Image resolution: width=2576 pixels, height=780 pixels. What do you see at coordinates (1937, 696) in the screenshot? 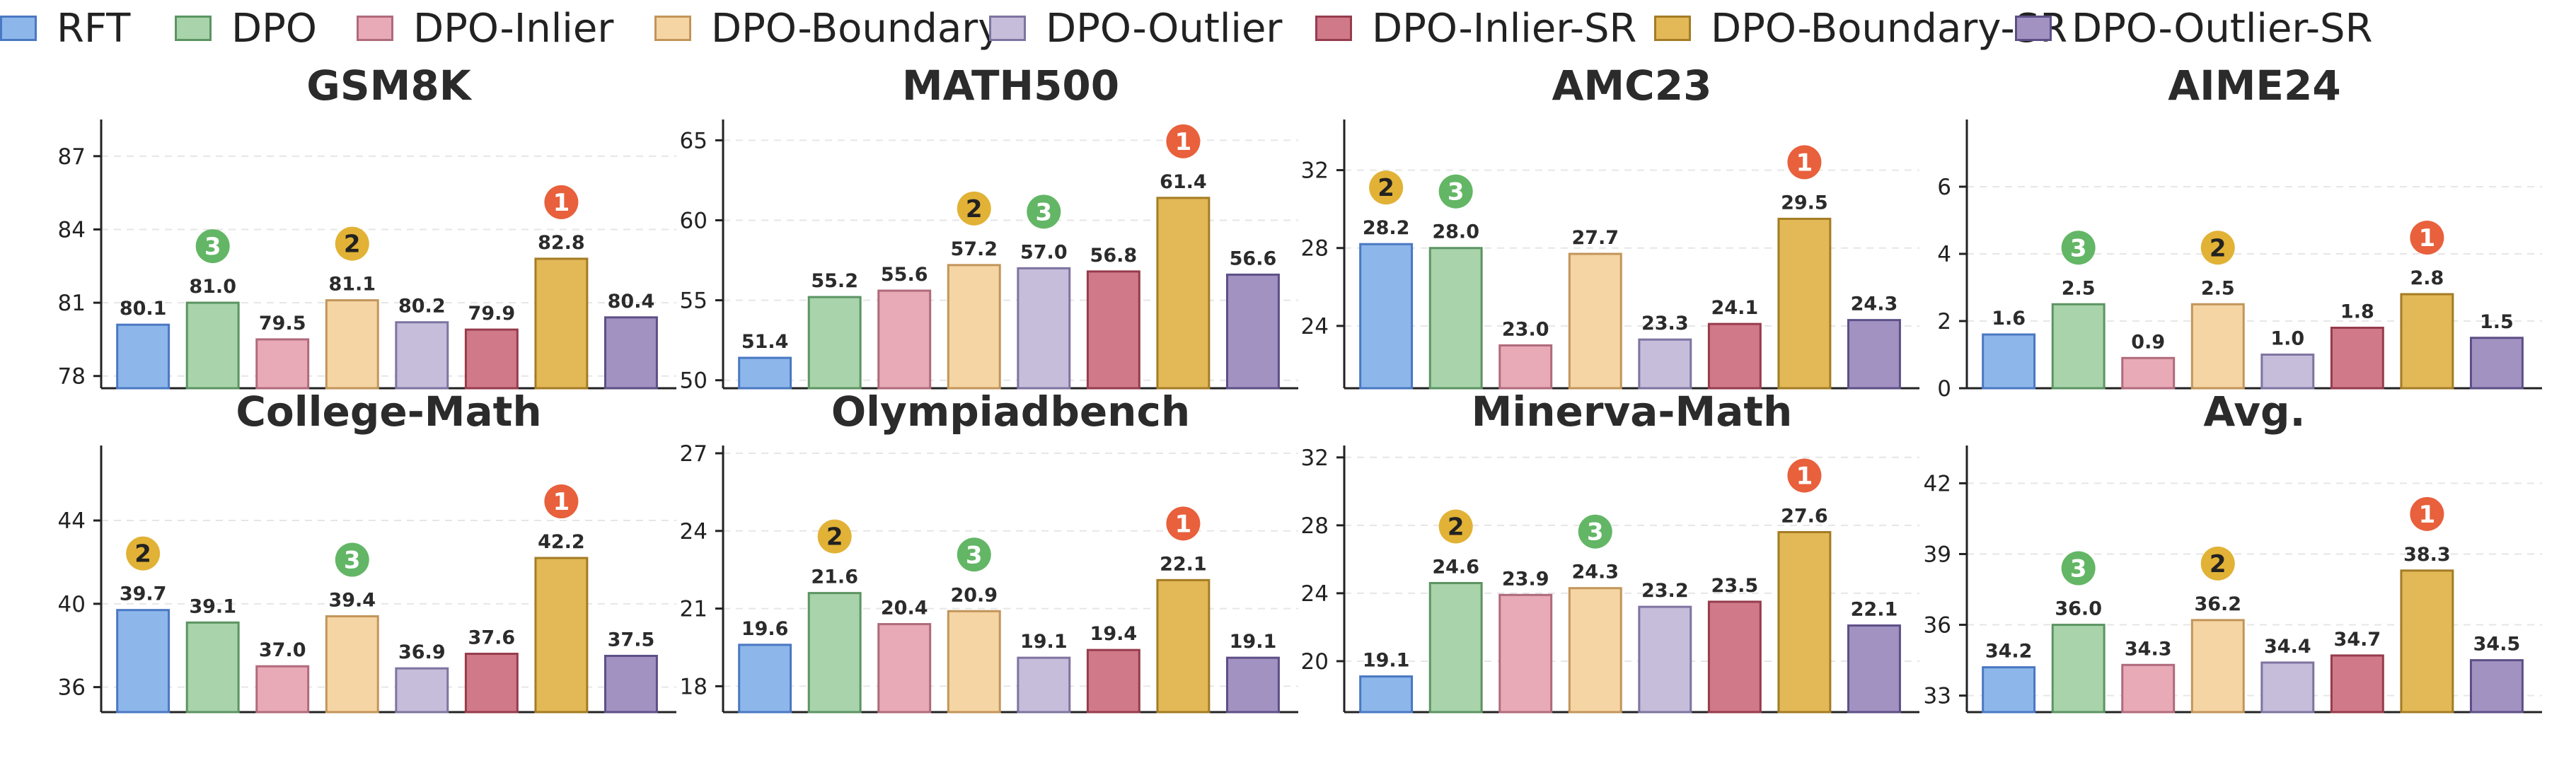
I see `y-tick-label: 33` at bounding box center [1937, 696].